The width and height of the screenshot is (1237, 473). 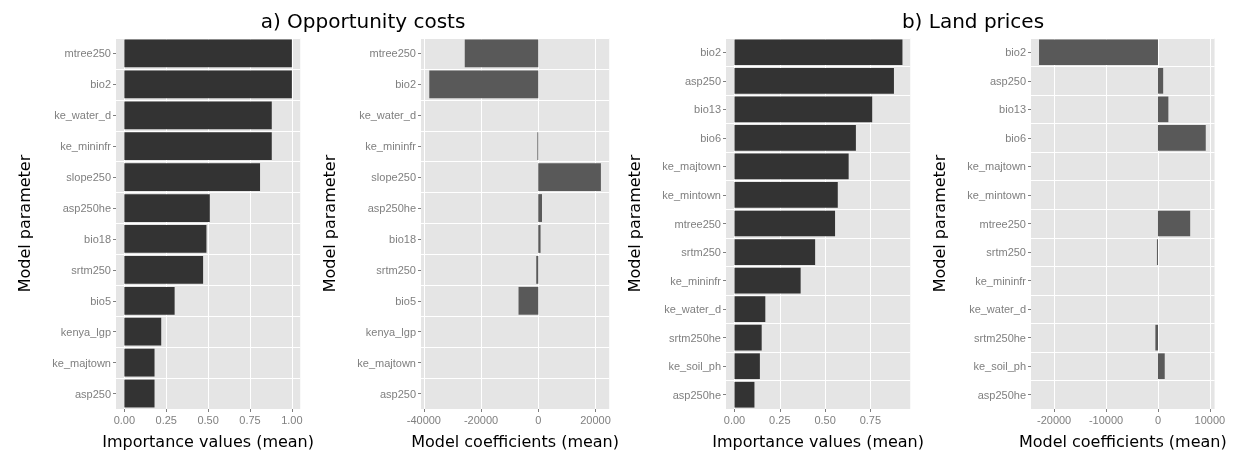 I want to click on x-tick-label: 20000, so click(x=595, y=419).